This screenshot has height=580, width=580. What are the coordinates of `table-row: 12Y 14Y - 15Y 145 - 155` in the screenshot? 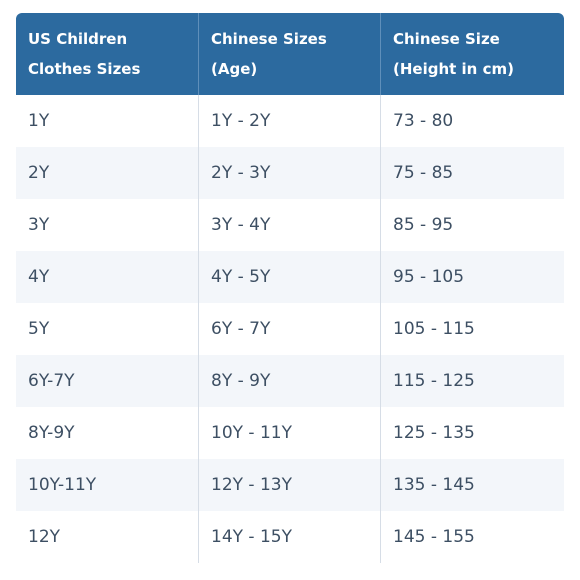 It's located at (290, 537).